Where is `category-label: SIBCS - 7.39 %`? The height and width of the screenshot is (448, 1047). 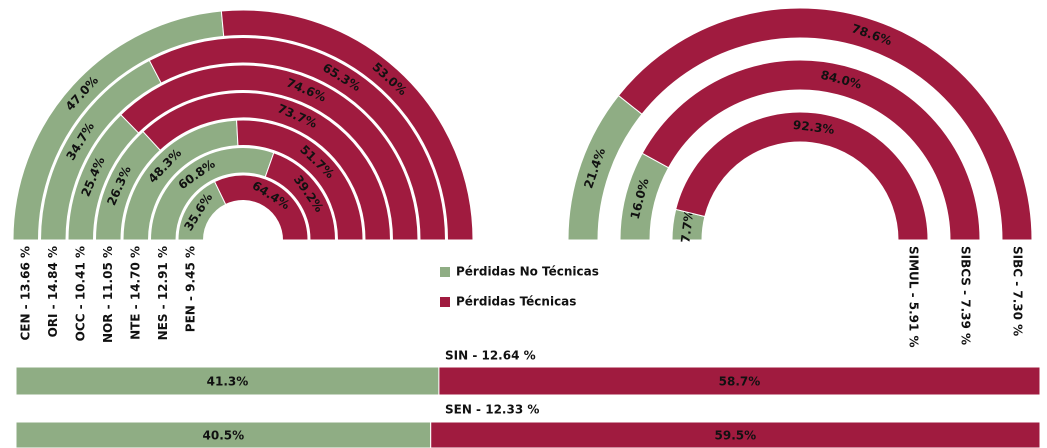
category-label: SIBCS - 7.39 % is located at coordinates (966, 295).